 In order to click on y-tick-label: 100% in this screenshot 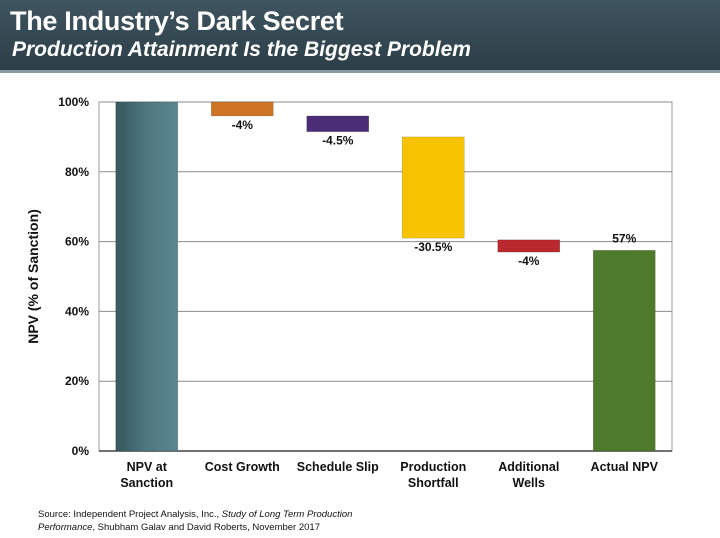, I will do `click(73, 102)`.